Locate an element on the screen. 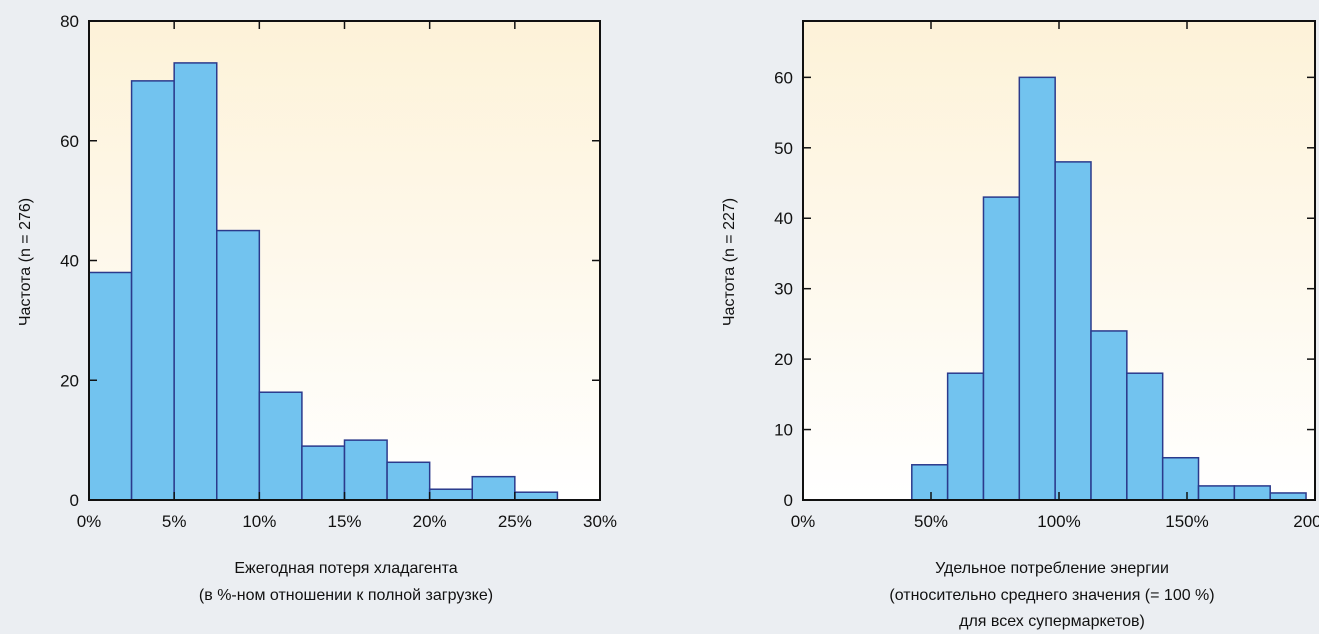 The image size is (1319, 634). y-tick-label: 10 is located at coordinates (783, 430).